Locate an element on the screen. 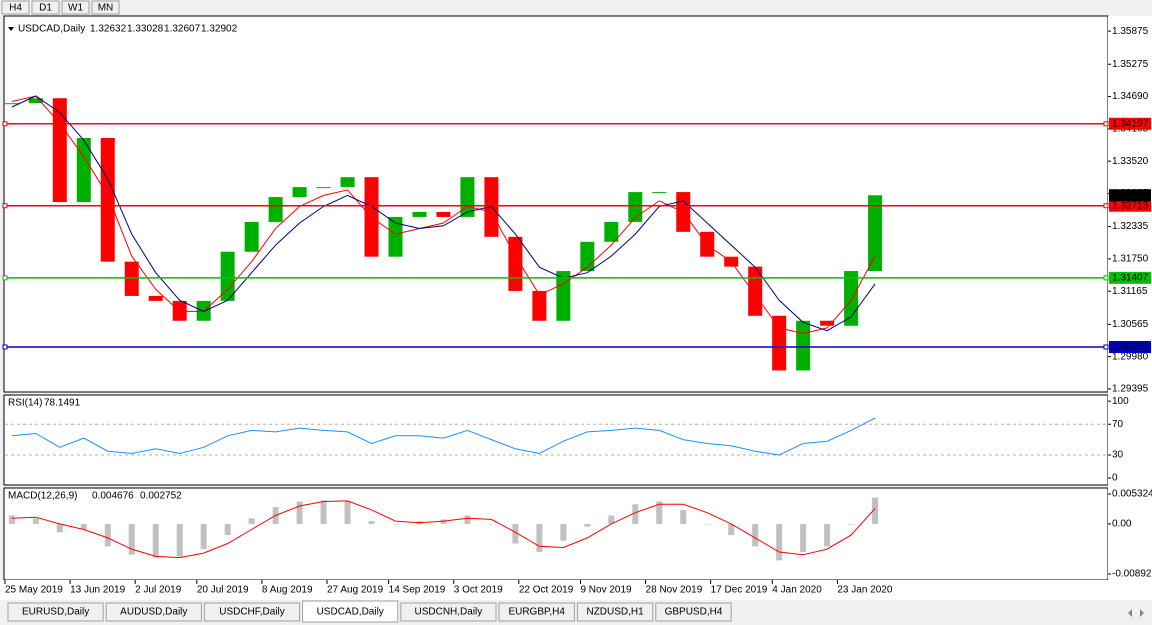 The width and height of the screenshot is (1152, 625). symbol-tab-label: NZDUSD,H1 is located at coordinates (615, 612).